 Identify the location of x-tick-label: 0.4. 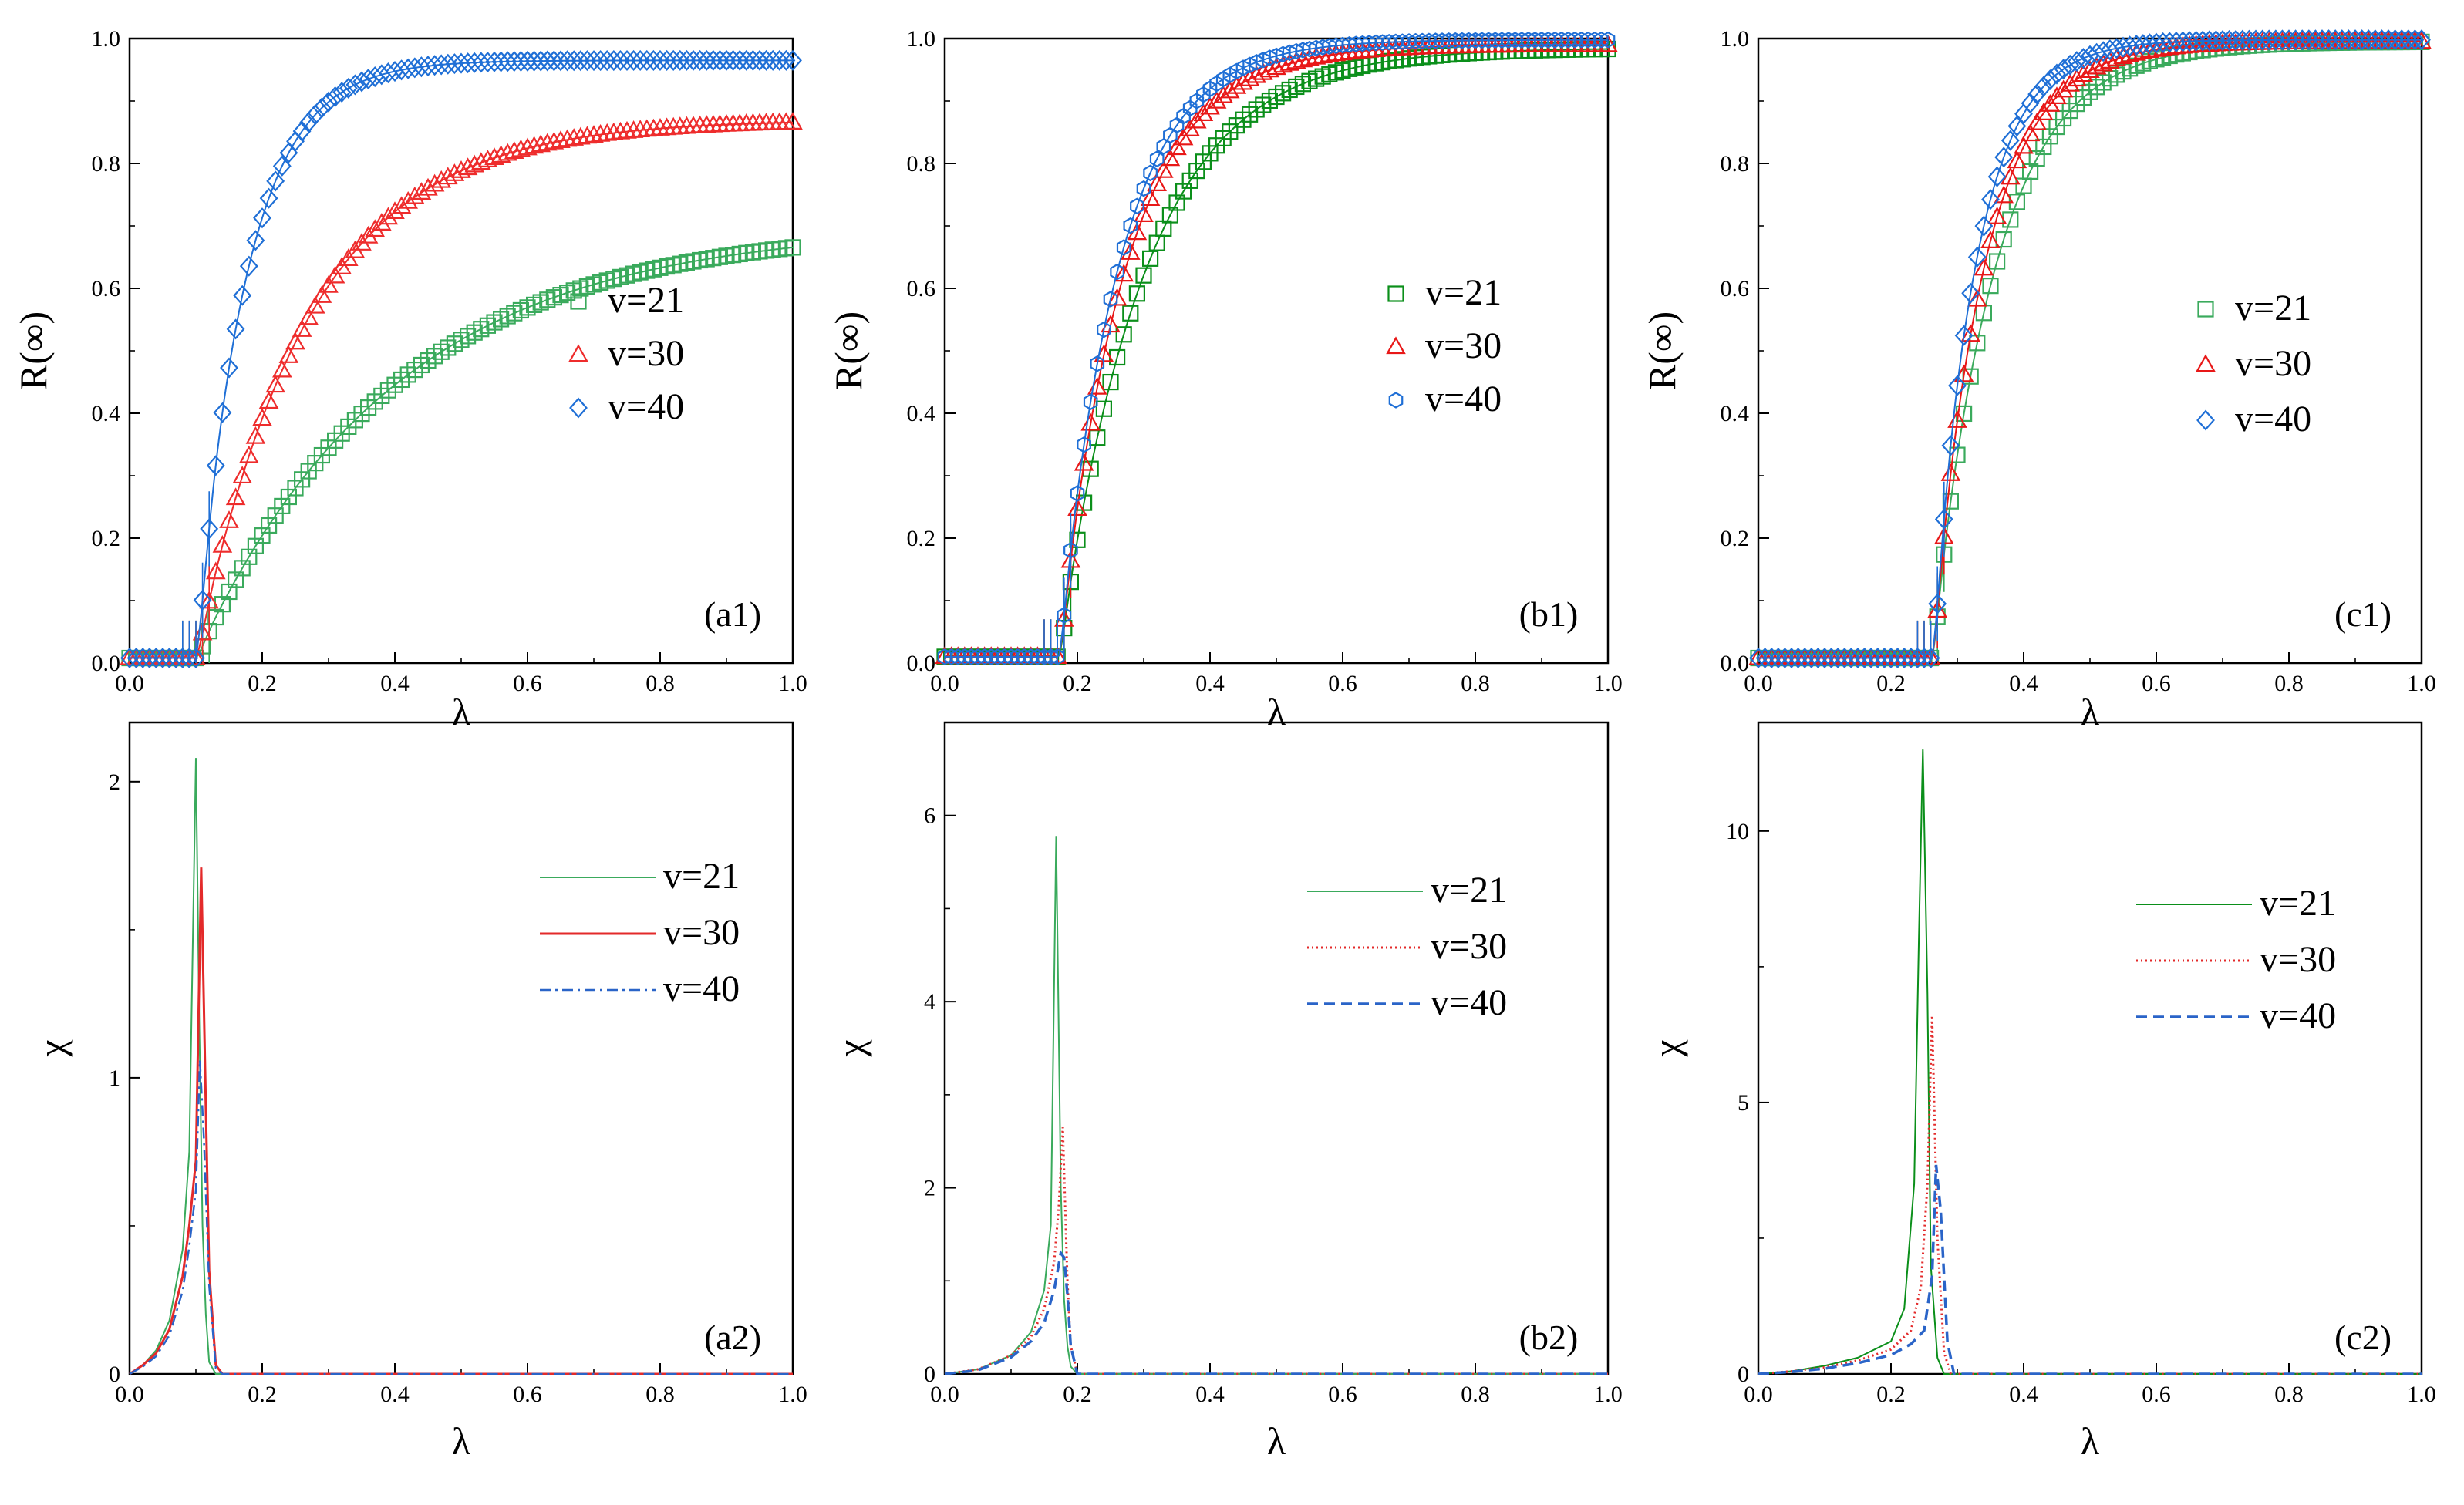
(1210, 683).